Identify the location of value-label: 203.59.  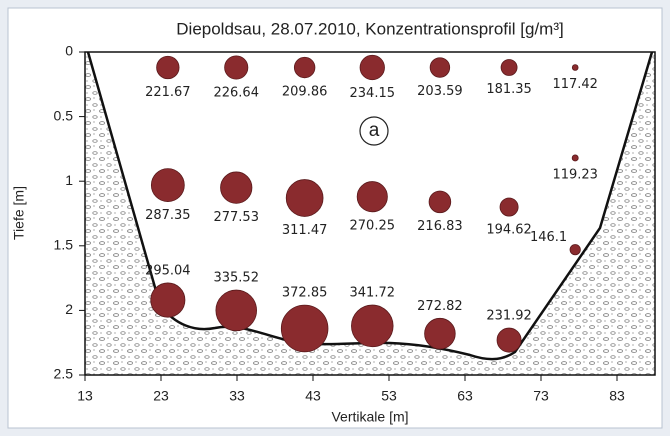
(440, 91).